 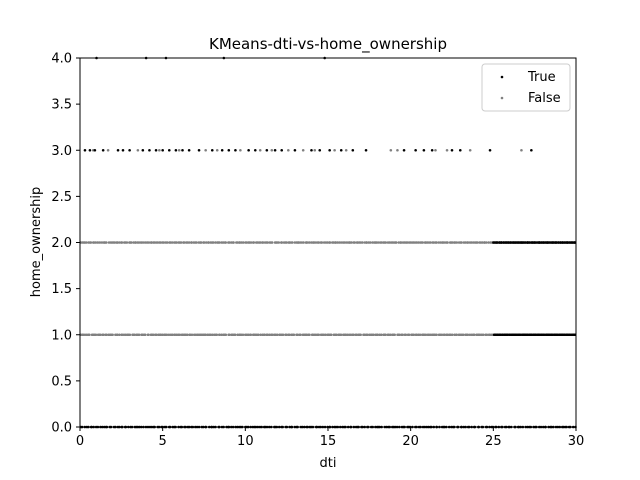 I want to click on y-tick-label: 0.0, so click(x=61, y=428).